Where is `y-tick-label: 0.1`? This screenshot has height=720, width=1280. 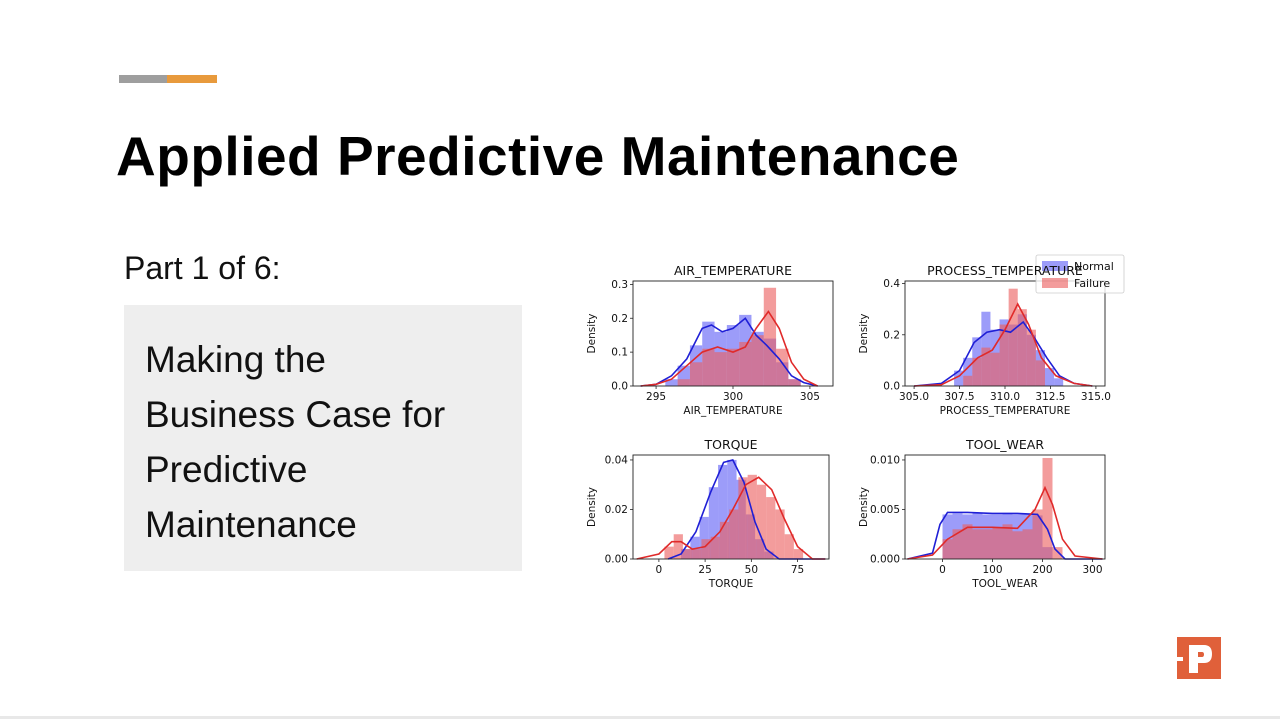 y-tick-label: 0.1 is located at coordinates (619, 353).